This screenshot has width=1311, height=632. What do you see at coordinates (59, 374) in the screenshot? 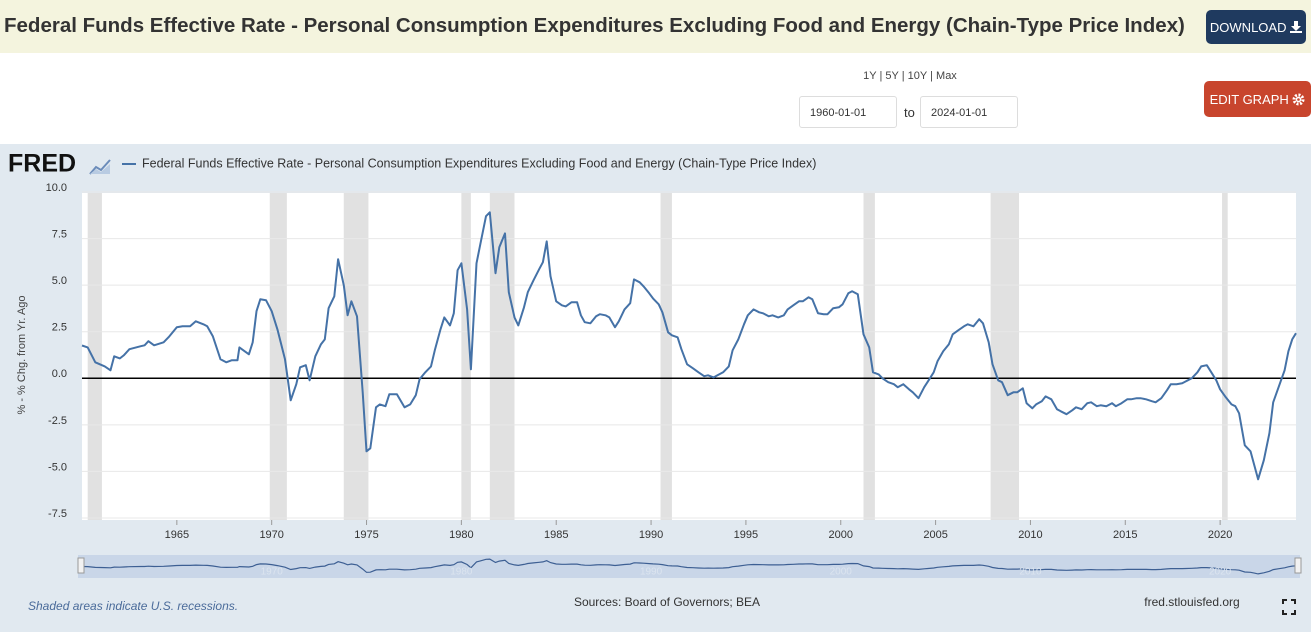
I see `y-tick-label: 0.0` at bounding box center [59, 374].